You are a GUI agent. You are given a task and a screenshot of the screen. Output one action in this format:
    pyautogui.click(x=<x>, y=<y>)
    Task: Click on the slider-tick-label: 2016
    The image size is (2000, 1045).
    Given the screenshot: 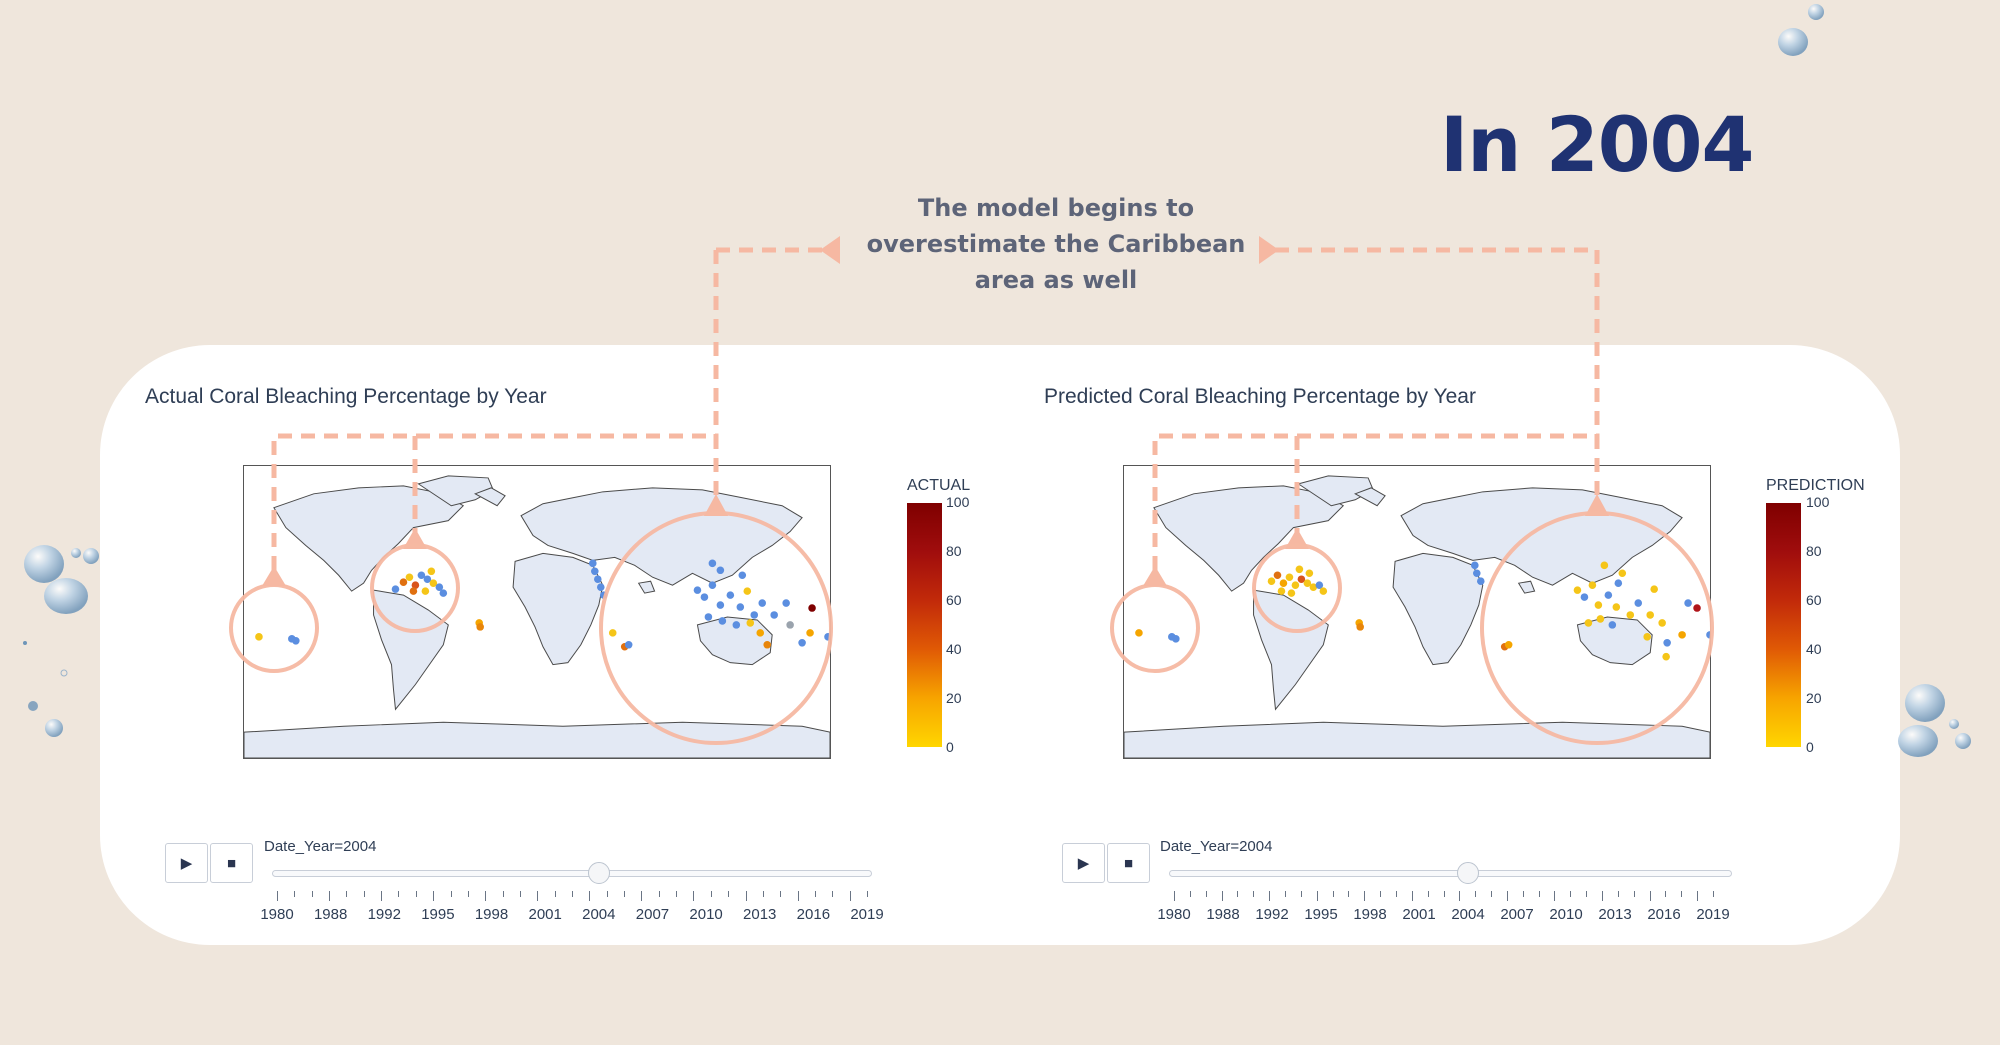 What is the action you would take?
    pyautogui.click(x=1664, y=914)
    